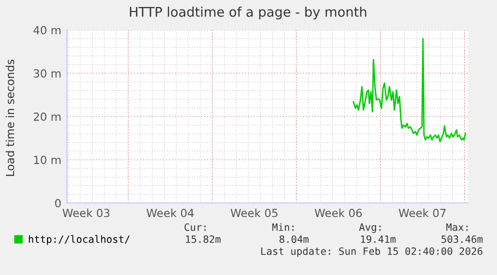 This screenshot has width=497, height=275. Describe the element at coordinates (254, 213) in the screenshot. I see `x-tick-label: Week 05` at that location.